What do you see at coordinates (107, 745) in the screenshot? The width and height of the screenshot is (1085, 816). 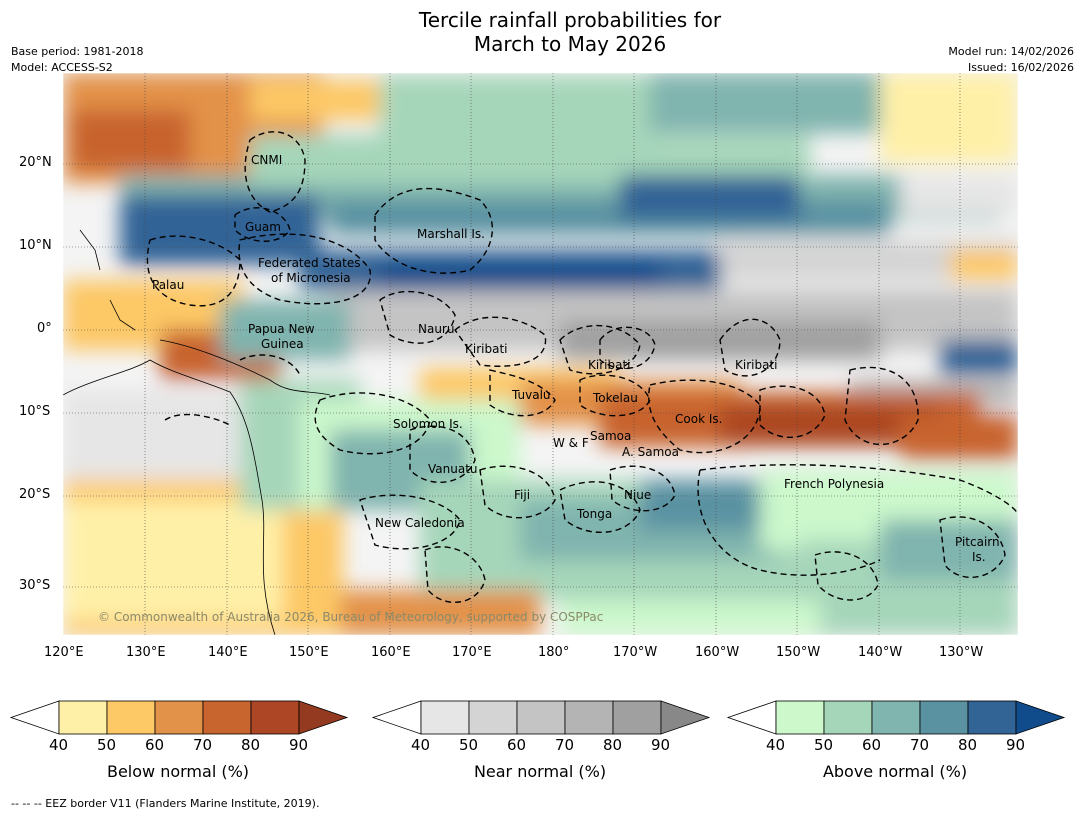 I see `cb0-tick: 50` at bounding box center [107, 745].